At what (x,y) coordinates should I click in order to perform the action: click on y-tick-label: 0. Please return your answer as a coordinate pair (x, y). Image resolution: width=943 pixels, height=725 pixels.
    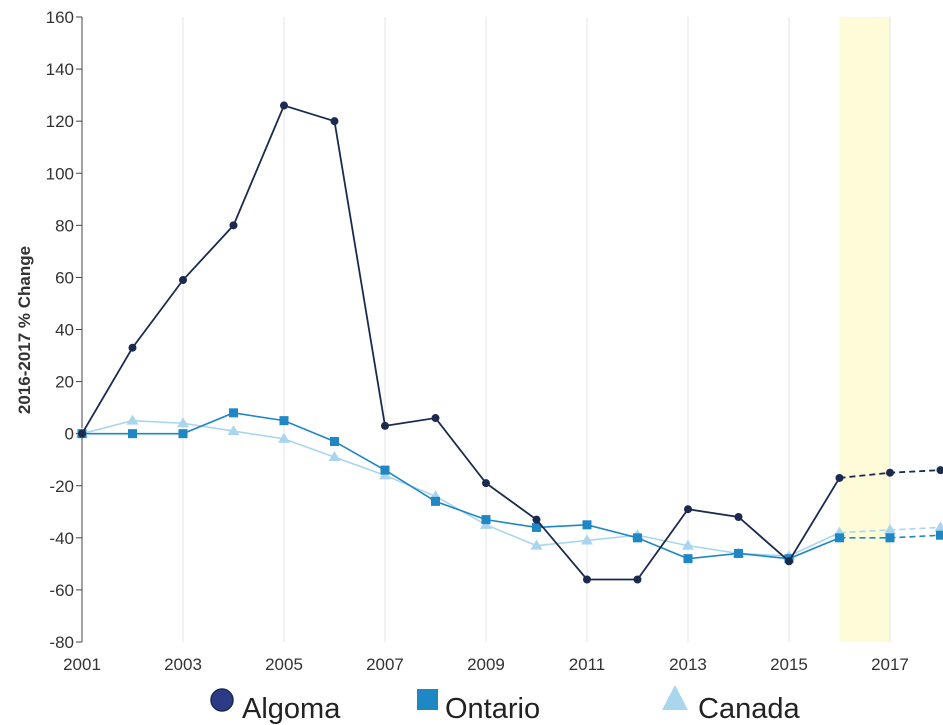
    Looking at the image, I should click on (69, 434).